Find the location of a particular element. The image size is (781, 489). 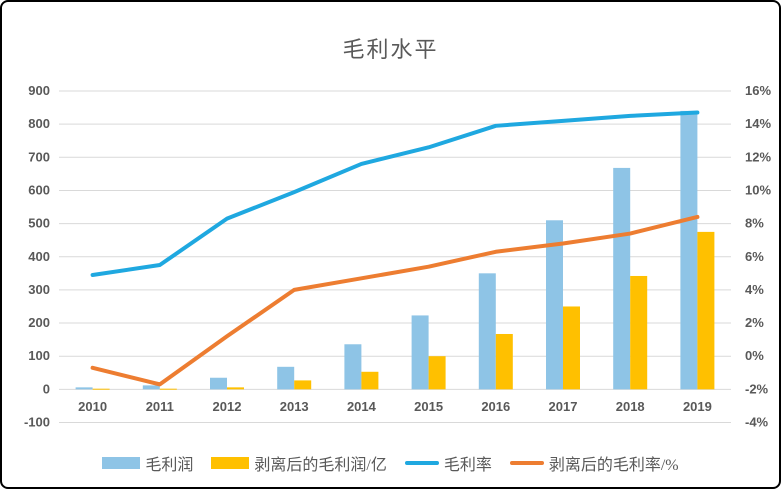

legend-label: 剥离后的毛利率/% is located at coordinates (613, 465).